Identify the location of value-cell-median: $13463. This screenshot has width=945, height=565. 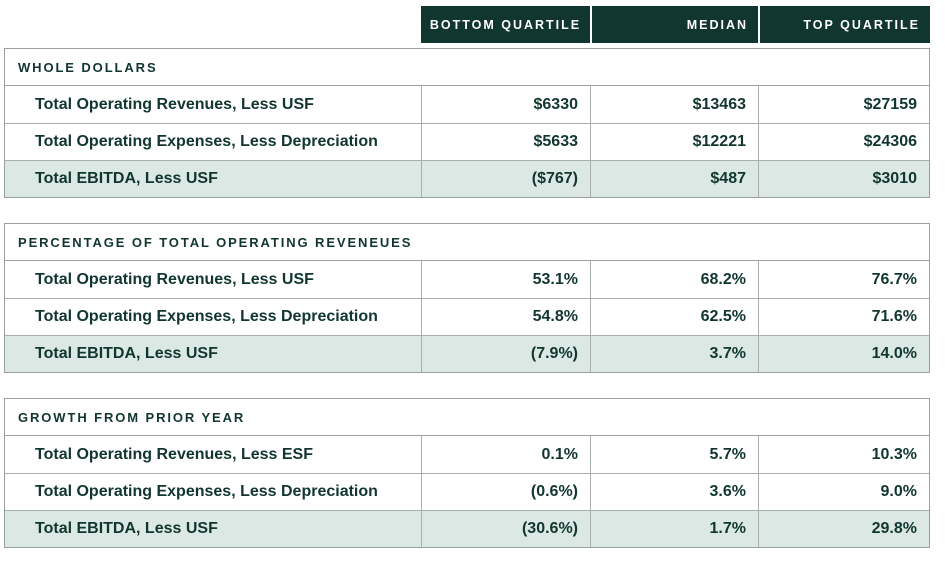
(674, 104).